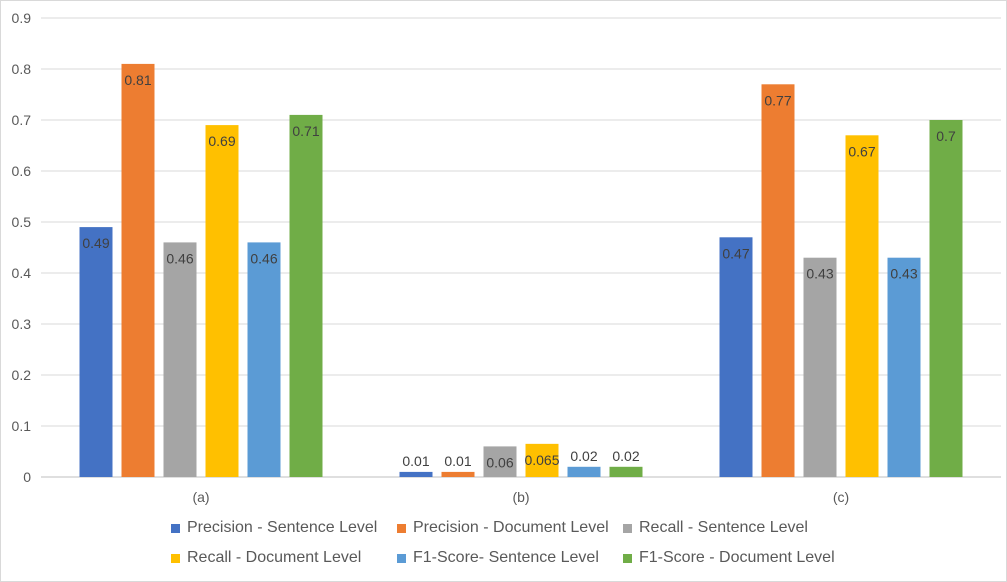  Describe the element at coordinates (737, 557) in the screenshot. I see `legend-label: F1-Score - Document Level` at that location.